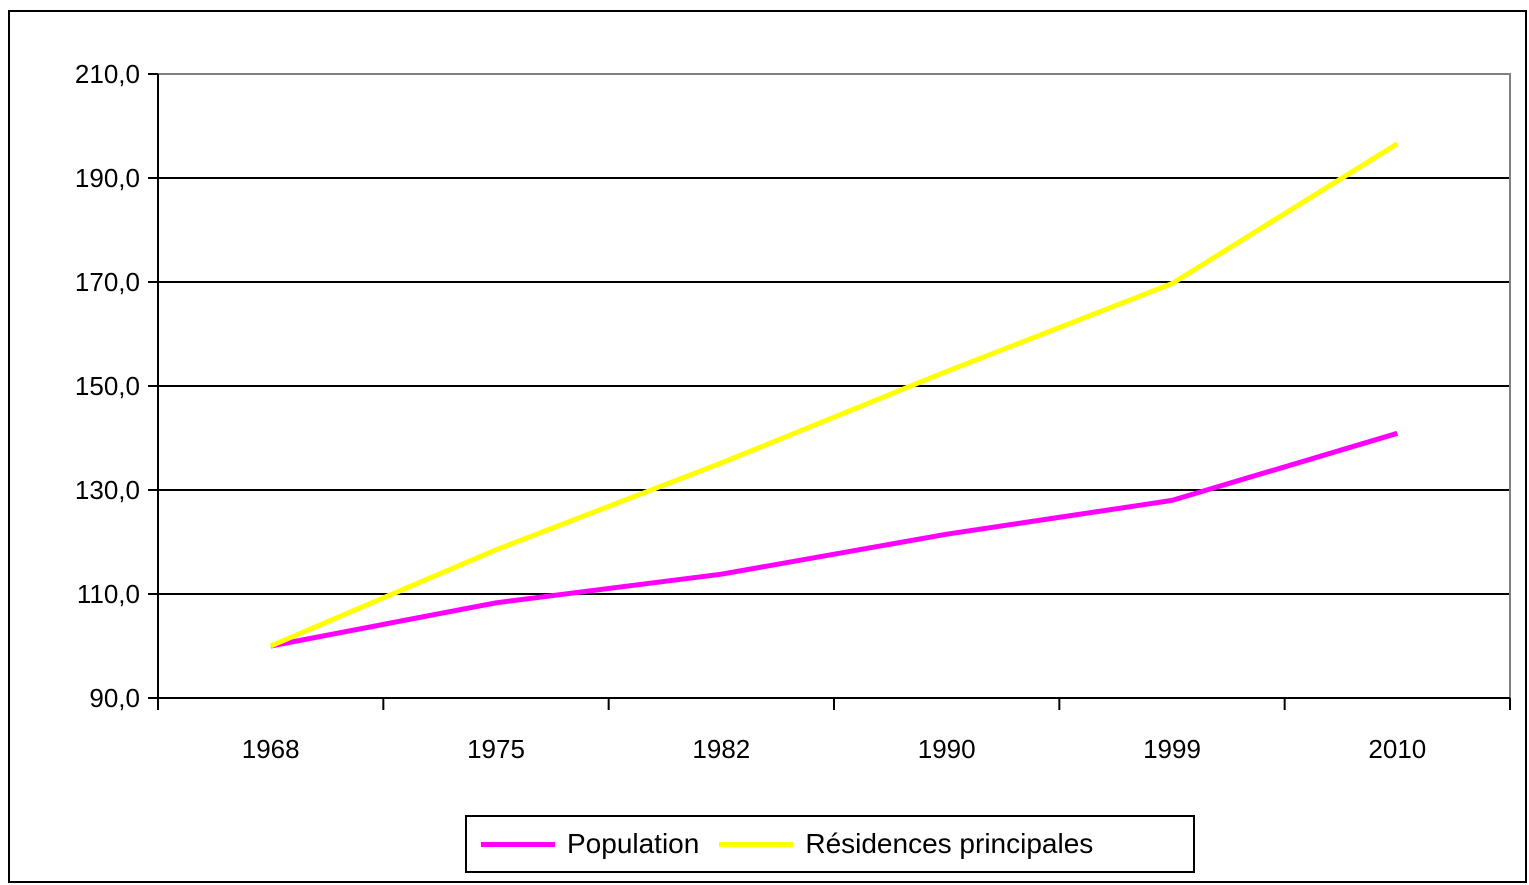 This screenshot has height=885, width=1529. What do you see at coordinates (107, 490) in the screenshot?
I see `y-tick-label: 130,0` at bounding box center [107, 490].